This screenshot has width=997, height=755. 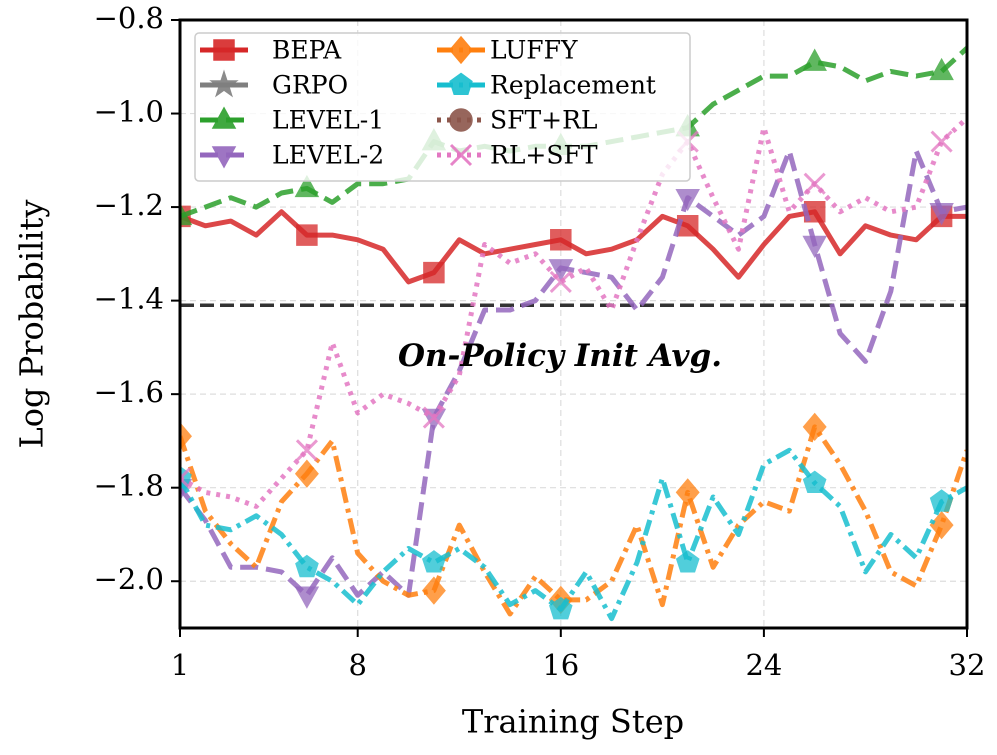 I want to click on legend-label: LEVEL-2, so click(x=328, y=155).